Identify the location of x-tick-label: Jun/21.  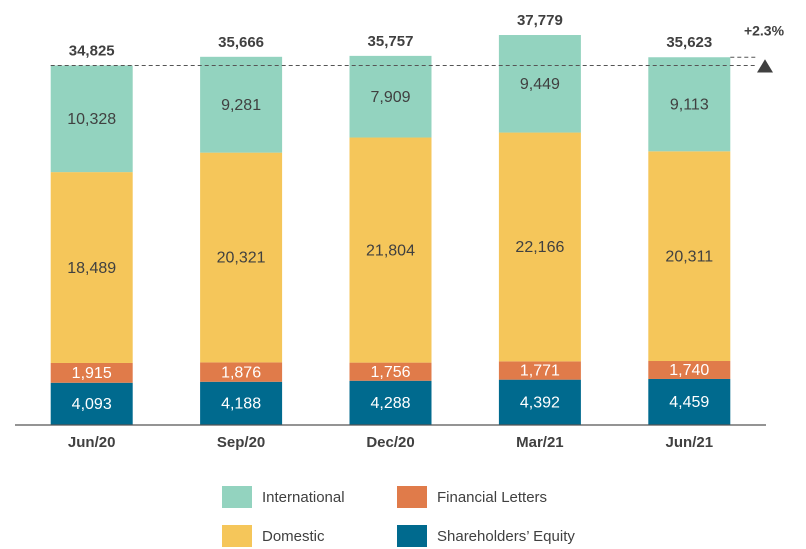
(690, 442).